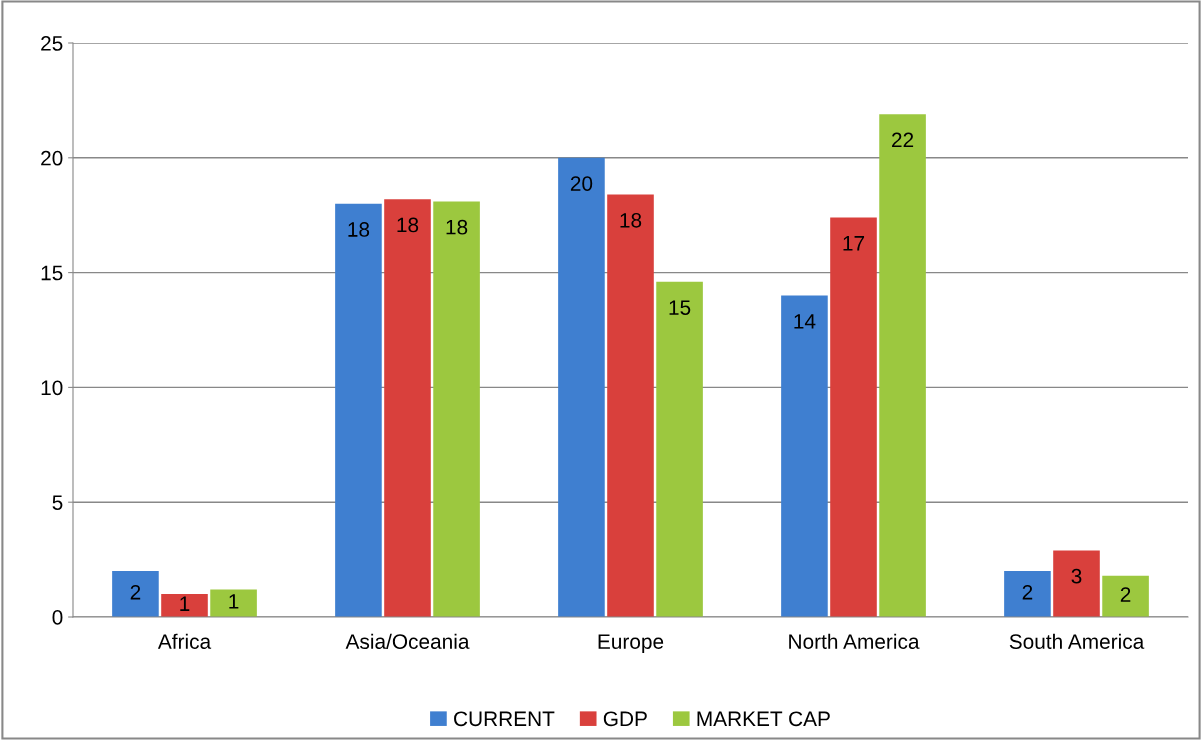  What do you see at coordinates (52, 158) in the screenshot?
I see `y-tick-label: 20` at bounding box center [52, 158].